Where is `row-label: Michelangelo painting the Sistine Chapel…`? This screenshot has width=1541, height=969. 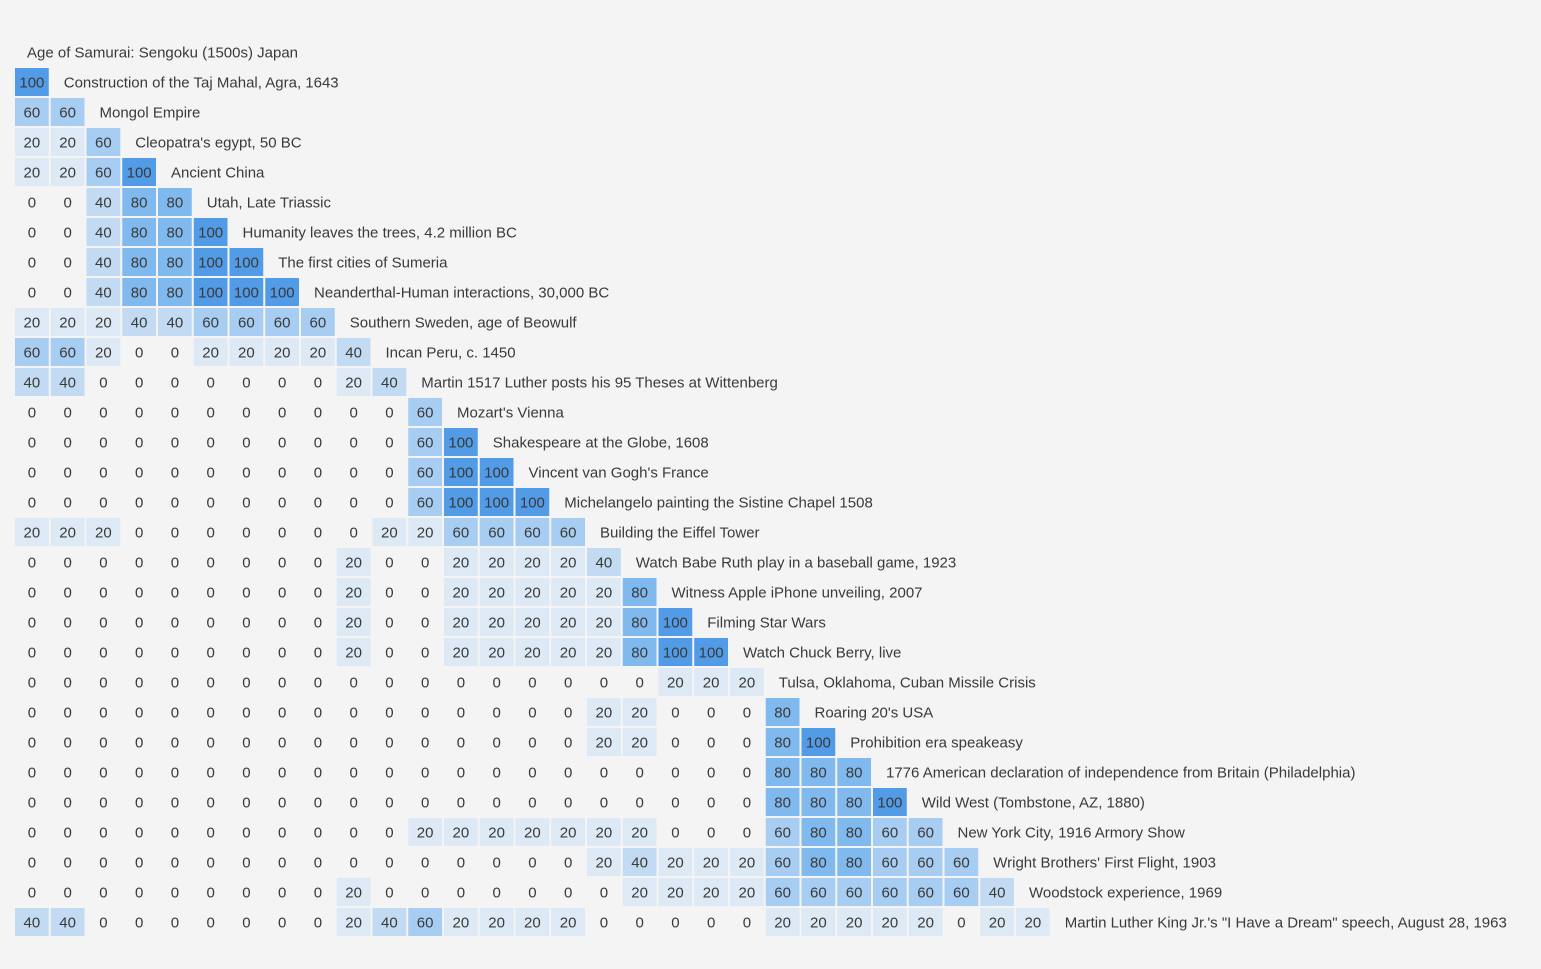 row-label: Michelangelo painting the Sistine Chapel… is located at coordinates (718, 503).